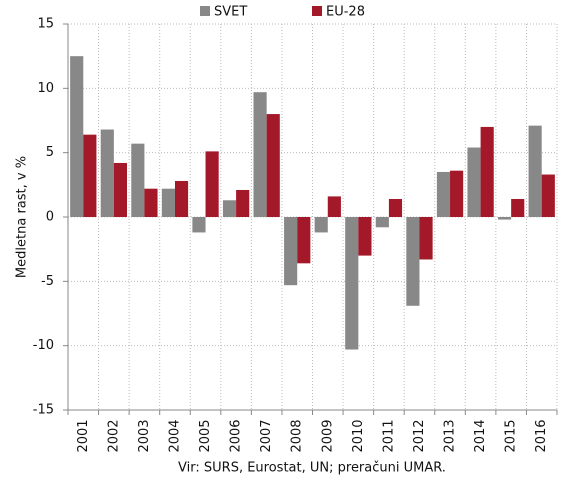  Describe the element at coordinates (113, 435) in the screenshot. I see `x-tick-label: 2002` at that location.